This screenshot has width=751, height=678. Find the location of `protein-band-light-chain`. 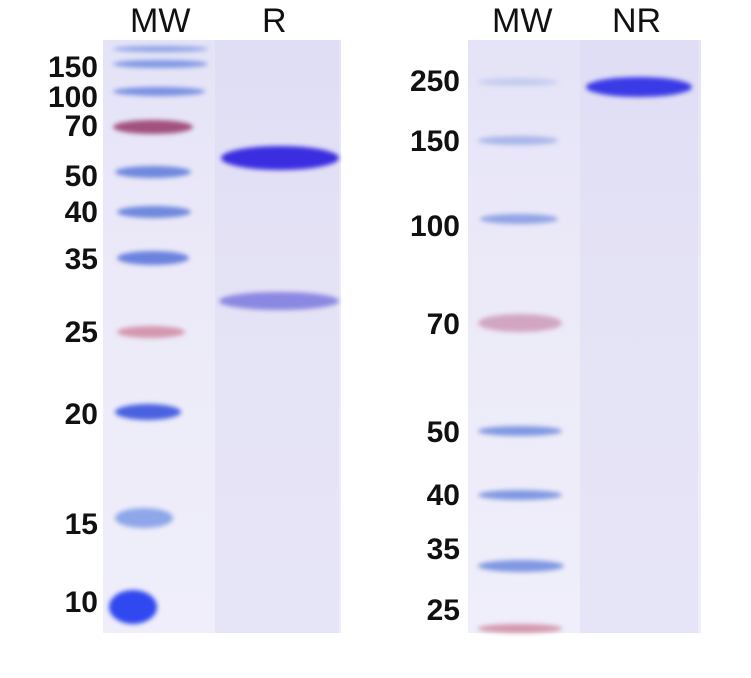

protein-band-light-chain is located at coordinates (279, 301).